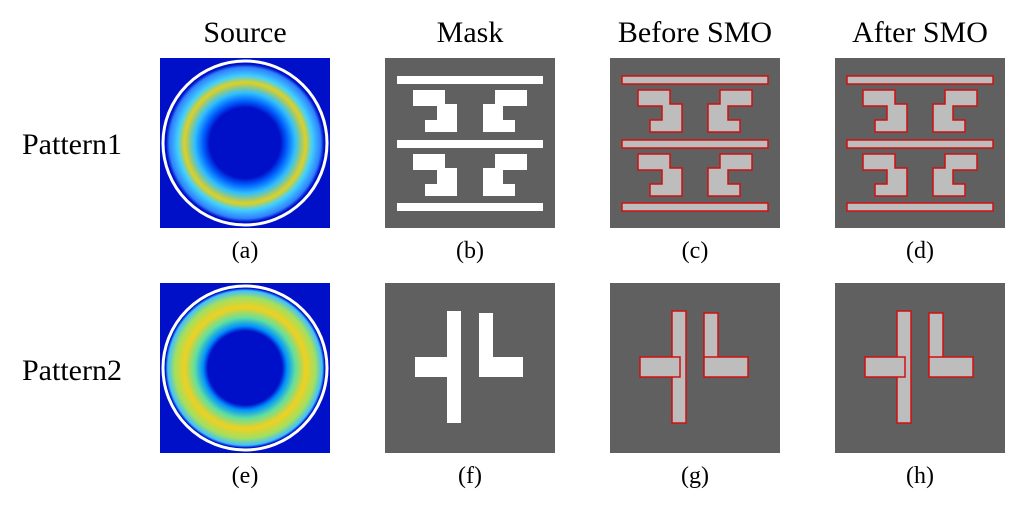 The height and width of the screenshot is (523, 1018). Describe the element at coordinates (920, 32) in the screenshot. I see `column-header: After SMO` at that location.